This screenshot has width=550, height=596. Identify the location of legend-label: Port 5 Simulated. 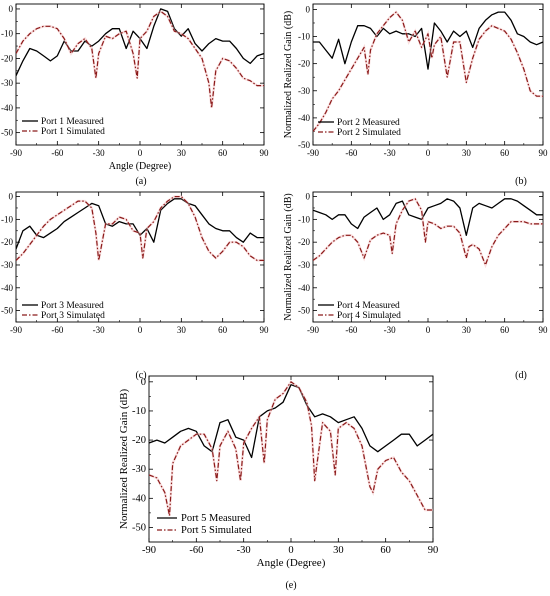
(216, 530).